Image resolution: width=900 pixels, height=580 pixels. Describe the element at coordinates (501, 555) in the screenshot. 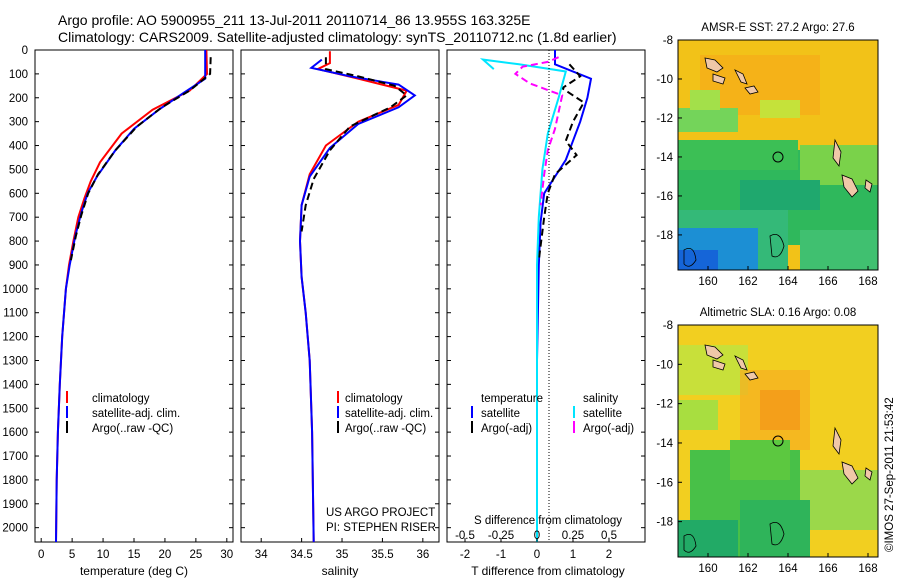

I see `x-tick-label: -1` at that location.